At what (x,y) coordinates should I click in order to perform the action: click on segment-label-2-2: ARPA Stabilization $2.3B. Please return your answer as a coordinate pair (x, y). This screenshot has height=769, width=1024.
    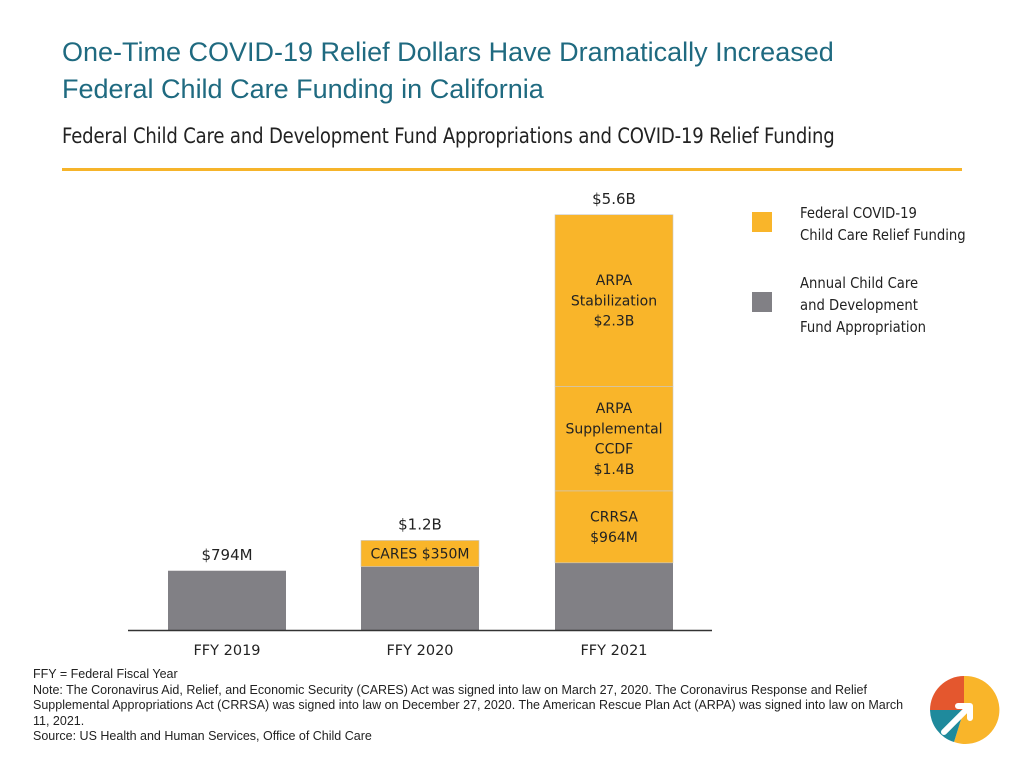
    Looking at the image, I should click on (614, 301).